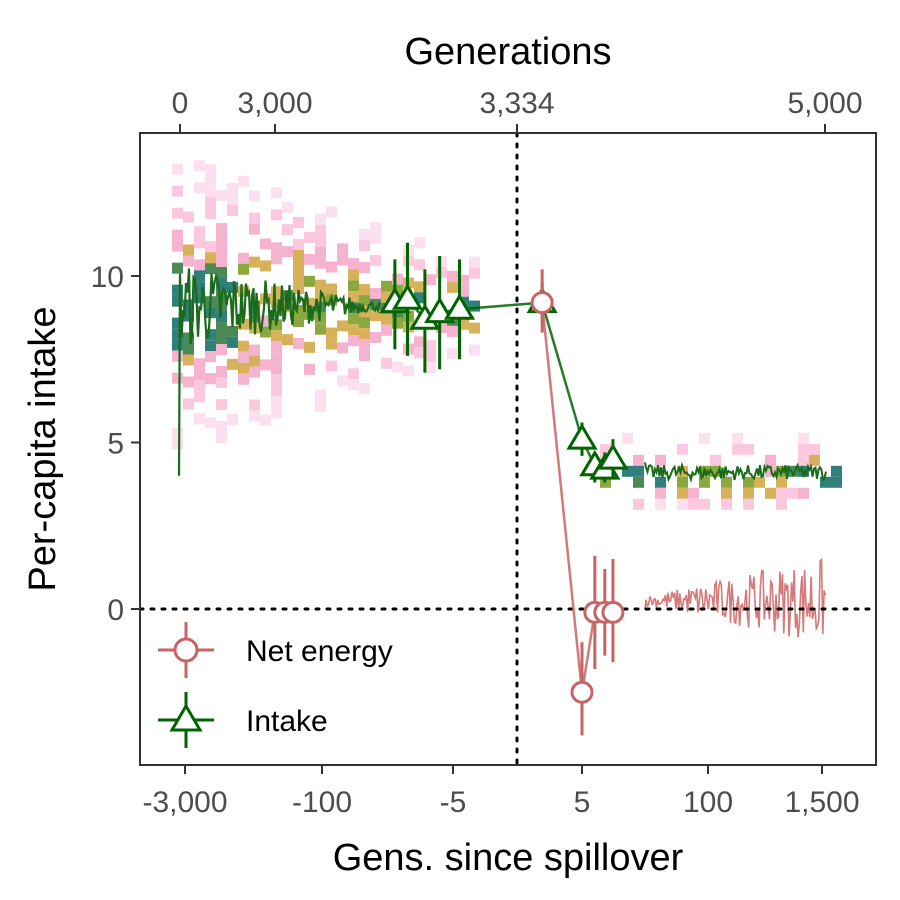 The image size is (900, 900). Describe the element at coordinates (516, 103) in the screenshot. I see `top-tick-label: 3,334` at that location.